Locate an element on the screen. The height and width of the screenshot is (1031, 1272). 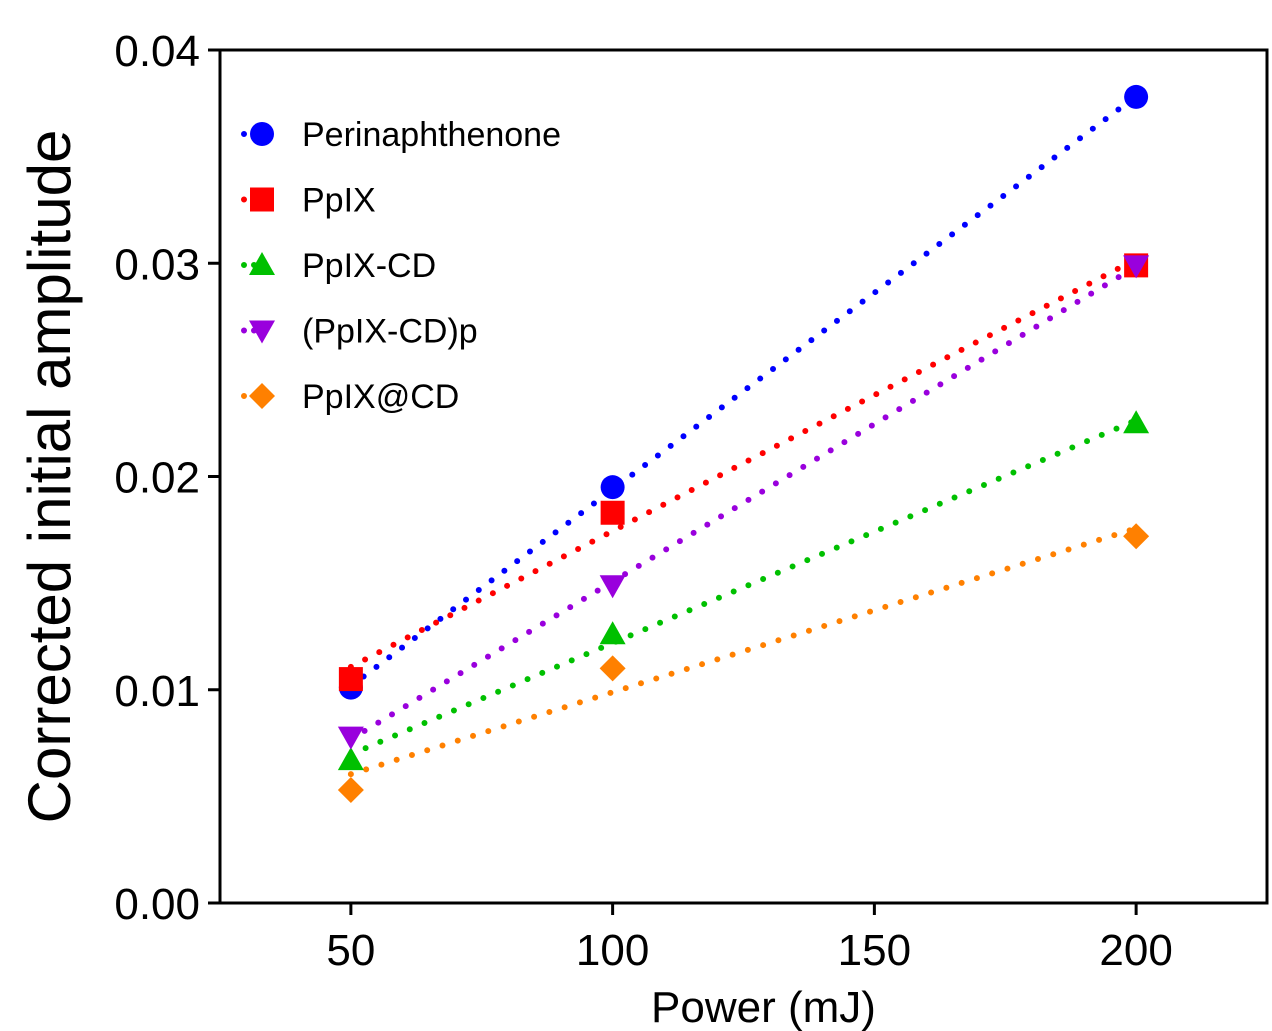
y-tick-label: 0.00 is located at coordinates (157, 904).